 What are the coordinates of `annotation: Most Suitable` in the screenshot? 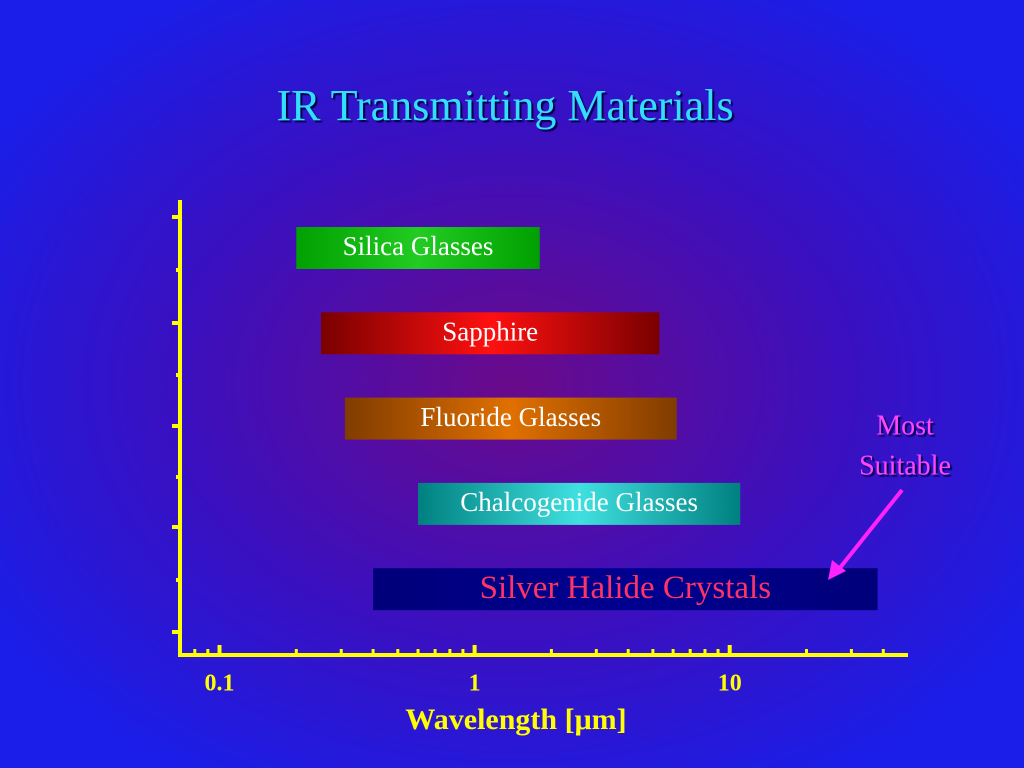 It's located at (905, 445).